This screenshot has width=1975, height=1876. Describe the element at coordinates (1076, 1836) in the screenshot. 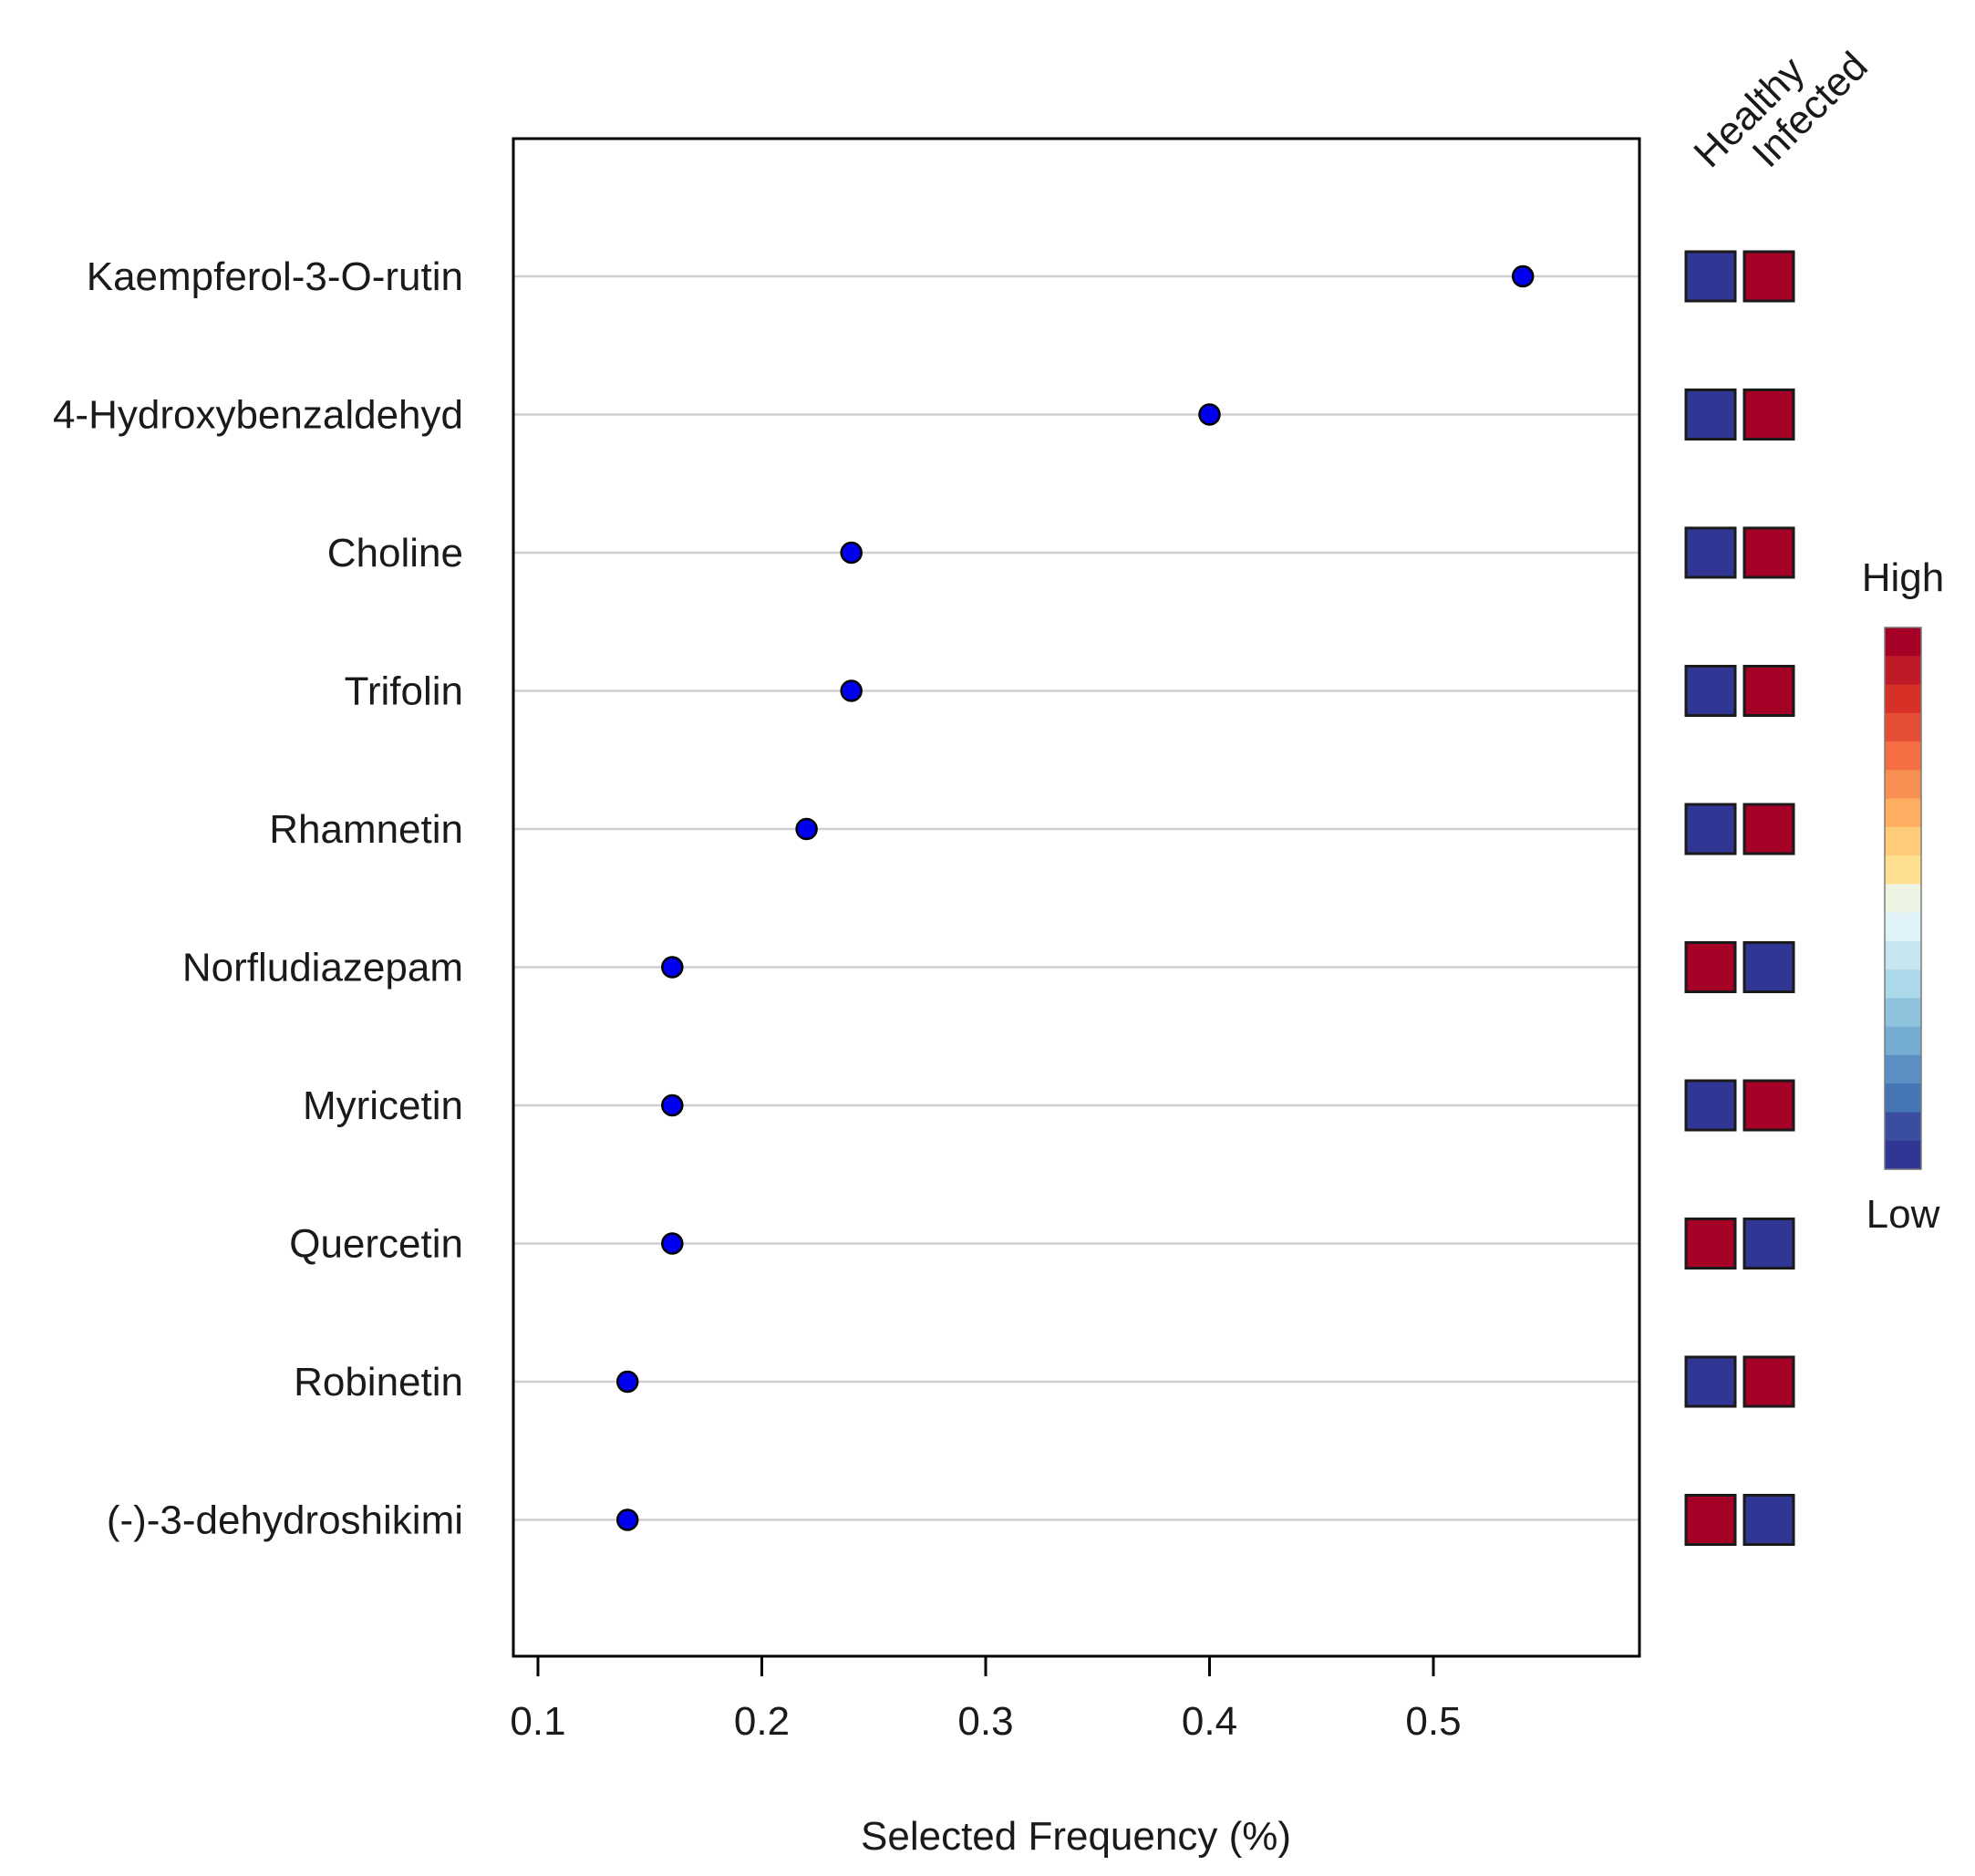

I see `x-axis-title: Selected Frequency (%)` at that location.